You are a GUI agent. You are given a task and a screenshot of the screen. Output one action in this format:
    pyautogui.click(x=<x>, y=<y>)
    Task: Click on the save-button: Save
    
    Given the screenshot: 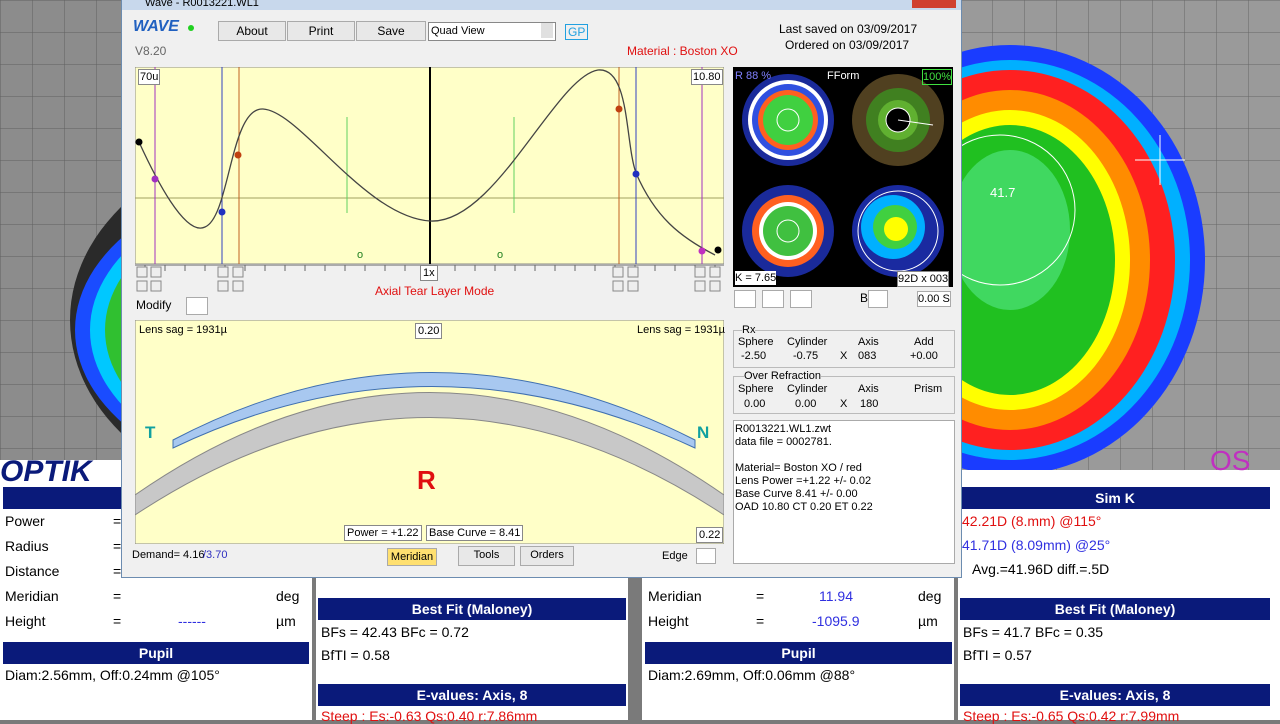 What is the action you would take?
    pyautogui.click(x=391, y=31)
    